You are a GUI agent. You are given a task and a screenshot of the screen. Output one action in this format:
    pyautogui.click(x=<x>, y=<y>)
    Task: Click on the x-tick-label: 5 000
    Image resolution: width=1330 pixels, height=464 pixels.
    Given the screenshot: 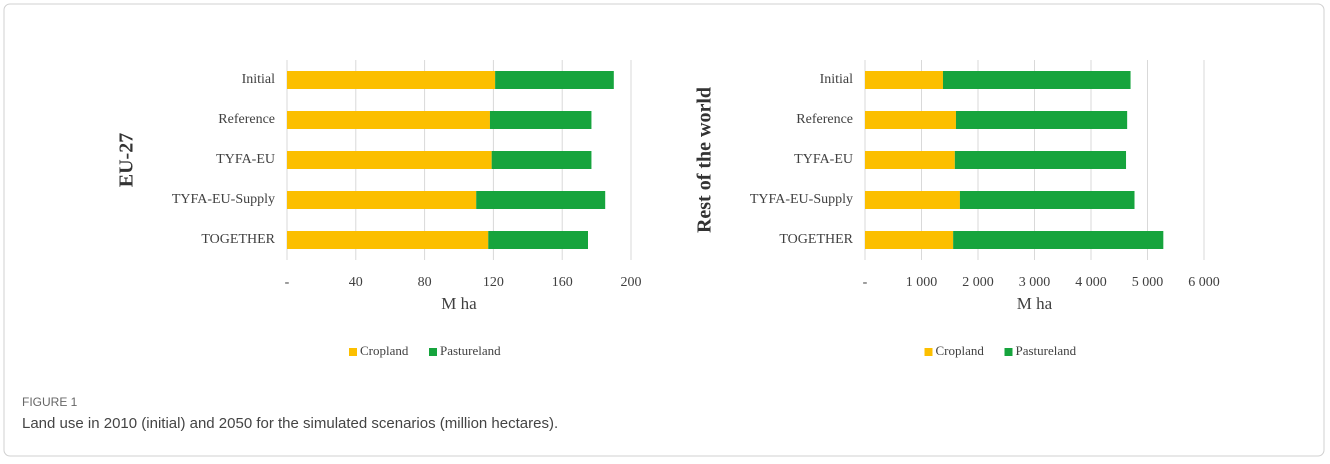 What is the action you would take?
    pyautogui.click(x=1148, y=282)
    